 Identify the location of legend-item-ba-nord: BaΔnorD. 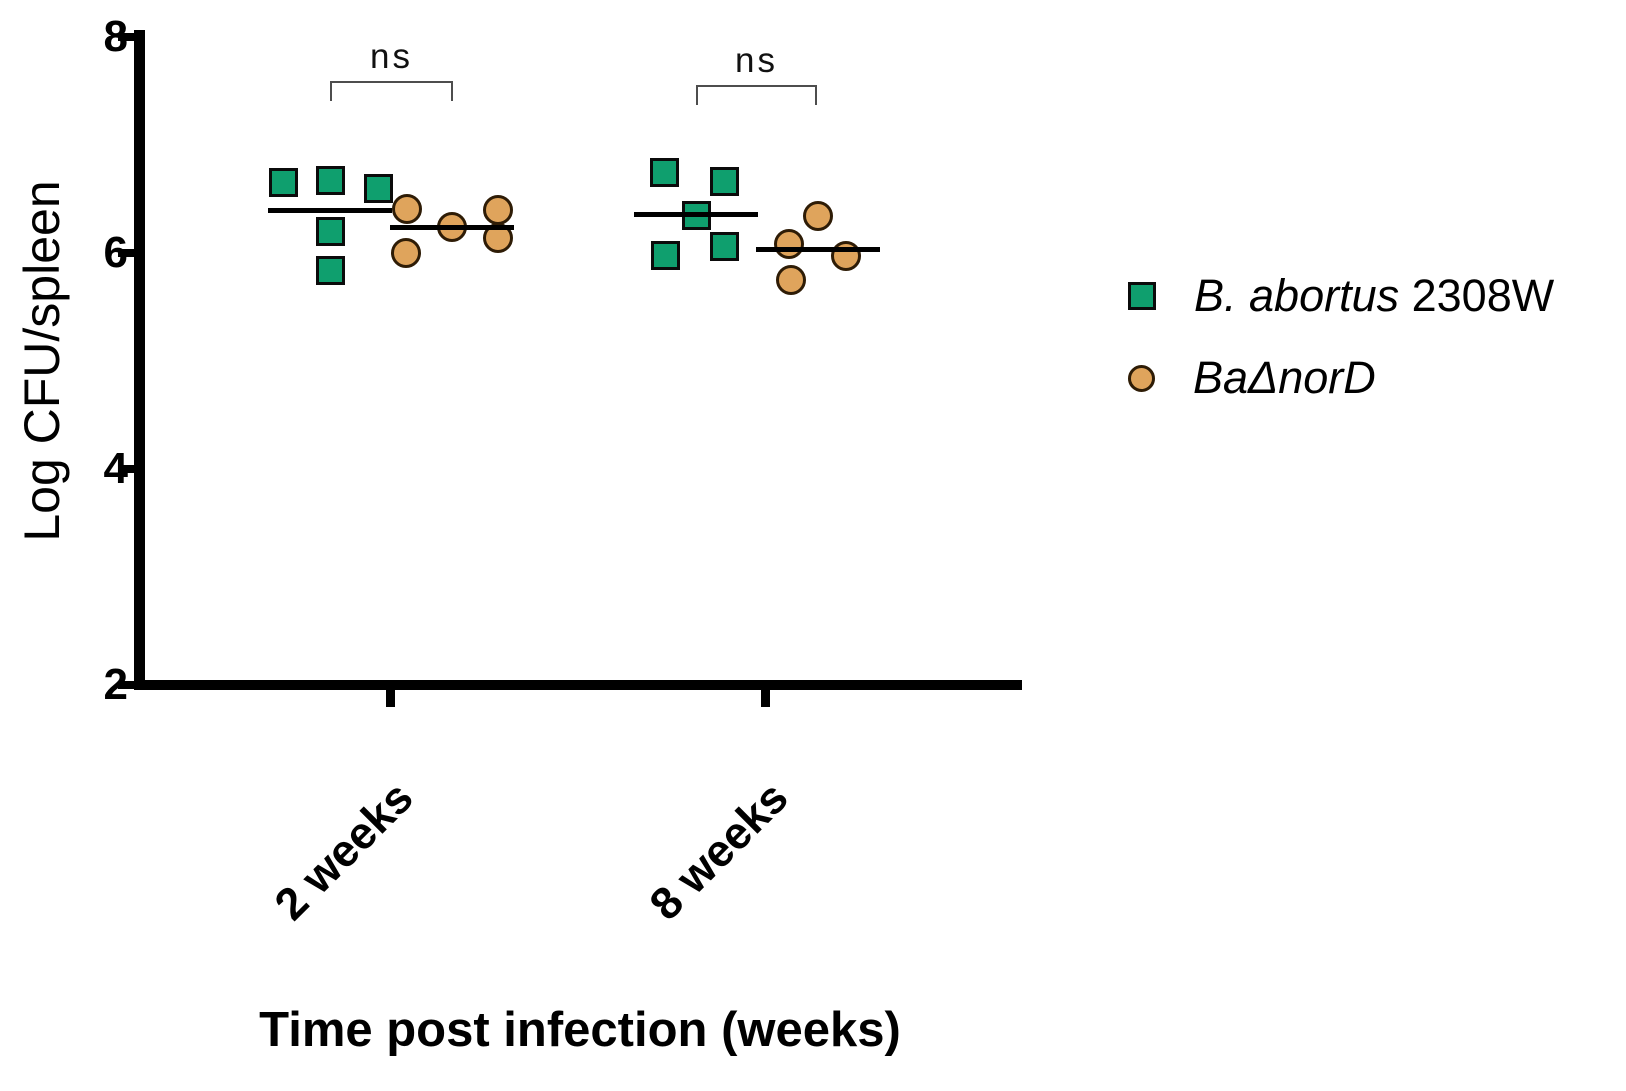
(1341, 378).